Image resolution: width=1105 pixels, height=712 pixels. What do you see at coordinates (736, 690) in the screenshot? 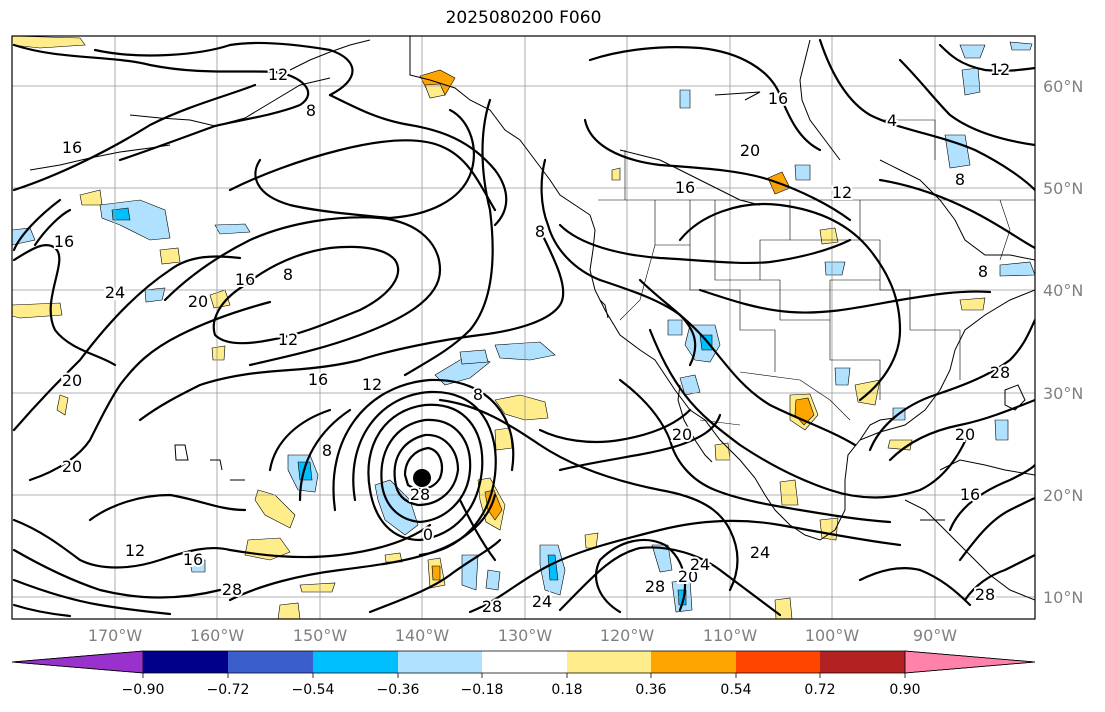
I see `colorbar-tick-label: 0.54` at bounding box center [736, 690].